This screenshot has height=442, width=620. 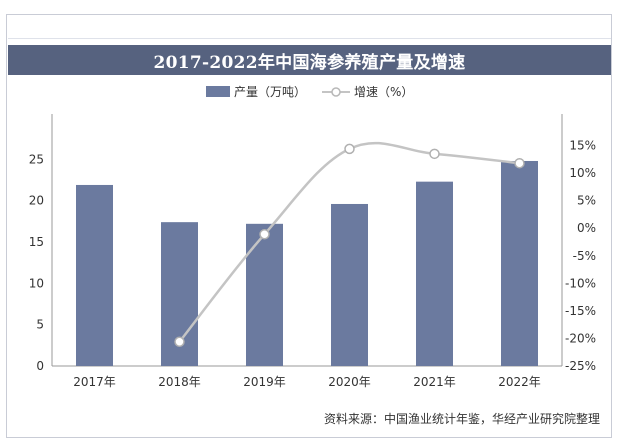 I want to click on chart-title: 2017-2022年中国海参养殖产量及增速, so click(x=309, y=60).